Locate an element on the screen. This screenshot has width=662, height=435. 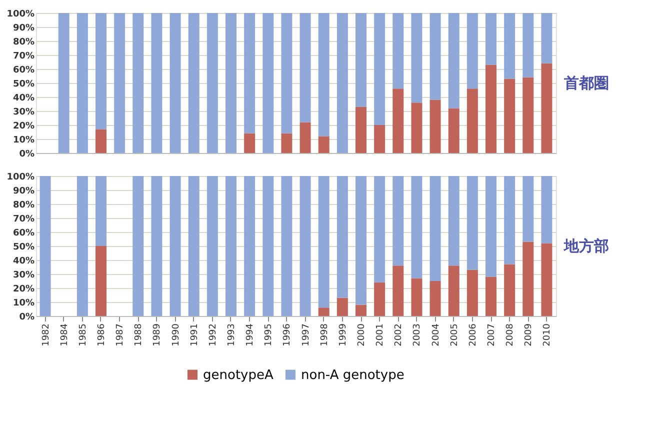
x-tick-label: 1988 is located at coordinates (139, 334).